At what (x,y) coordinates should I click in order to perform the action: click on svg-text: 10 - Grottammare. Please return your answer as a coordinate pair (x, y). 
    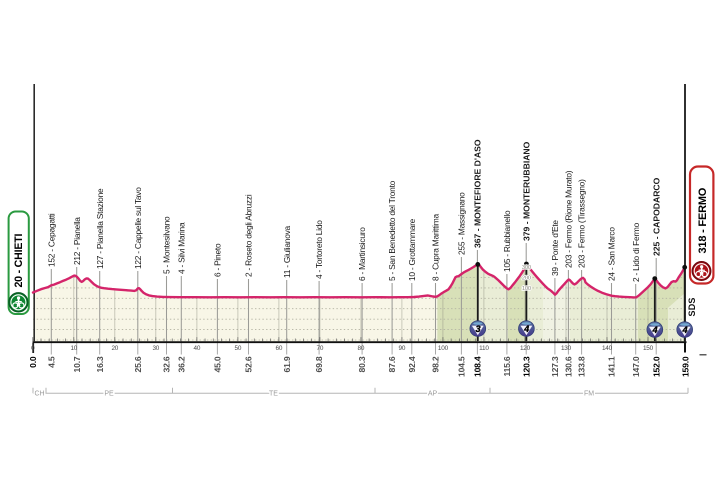
    Looking at the image, I should click on (412, 249).